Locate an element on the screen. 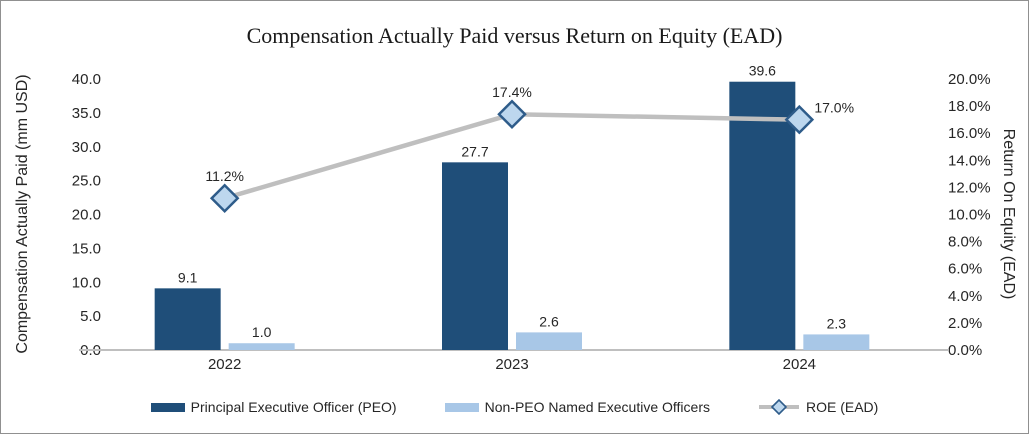  legend-item-peo: Principal Executive Officer (PEO) is located at coordinates (273, 407).